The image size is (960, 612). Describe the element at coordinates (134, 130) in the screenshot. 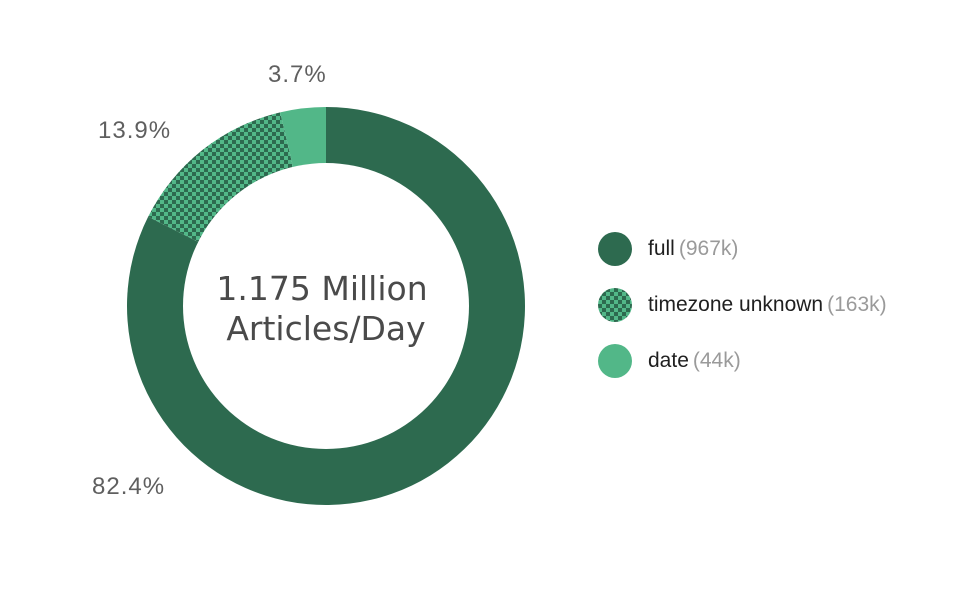

I see `pct-label-timezone-unknown: 13.9%` at that location.